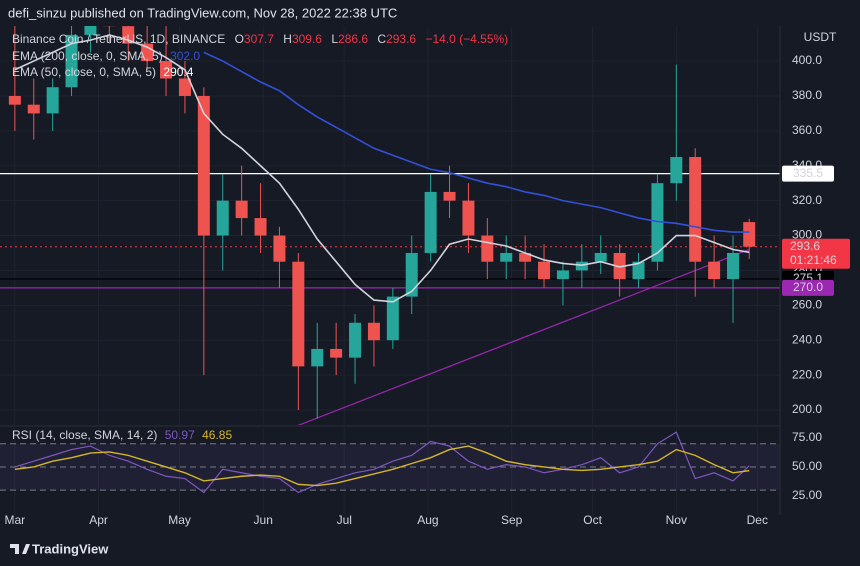 The height and width of the screenshot is (566, 860). What do you see at coordinates (807, 437) in the screenshot?
I see `rsi-tick-label: 75.00` at bounding box center [807, 437].